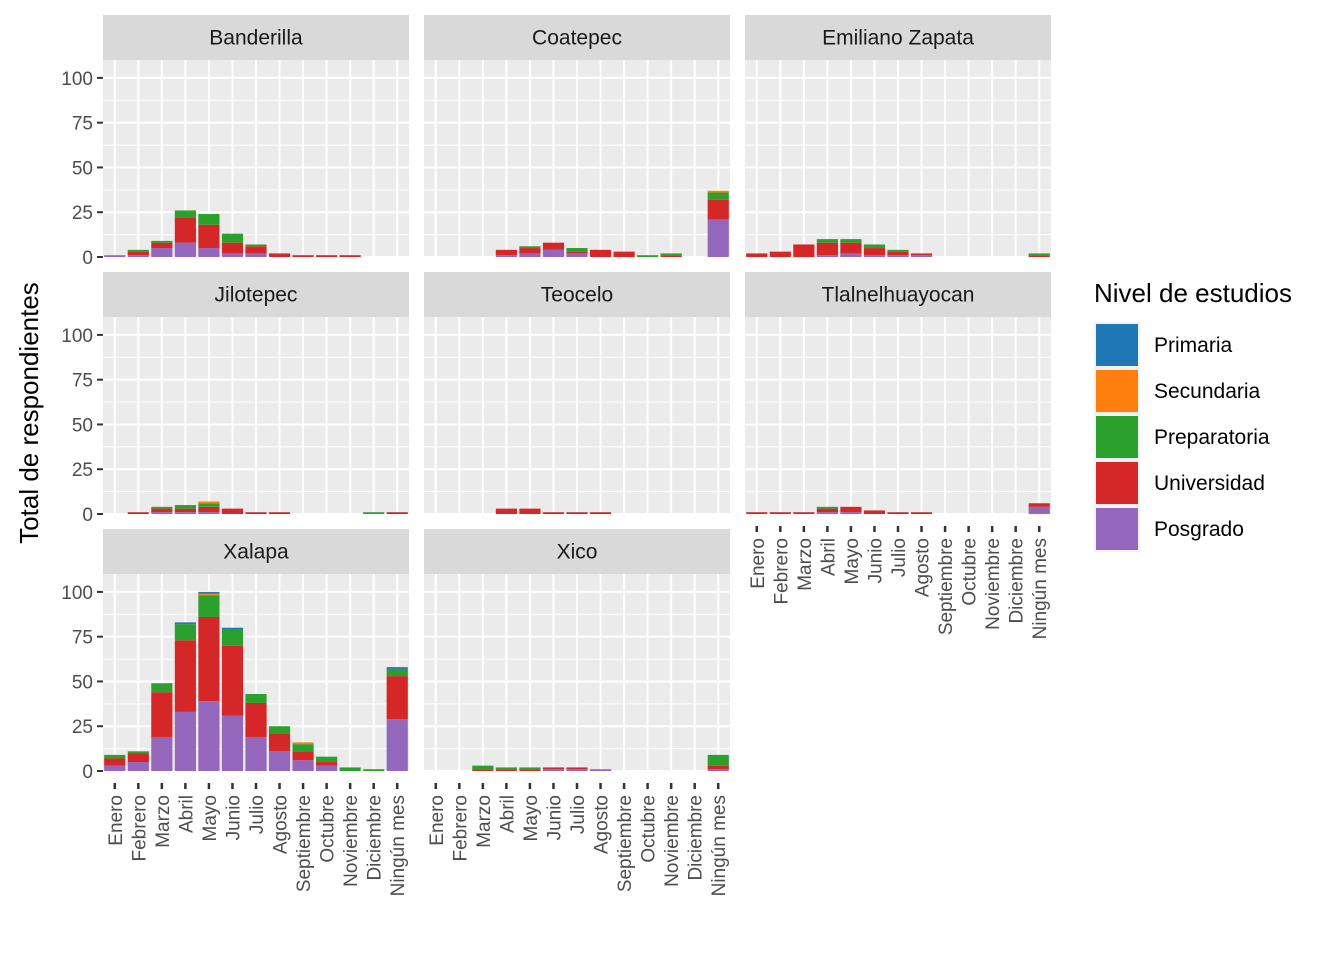 The height and width of the screenshot is (960, 1344). What do you see at coordinates (327, 759) in the screenshot?
I see `bar-preparatoria-octubre` at bounding box center [327, 759].